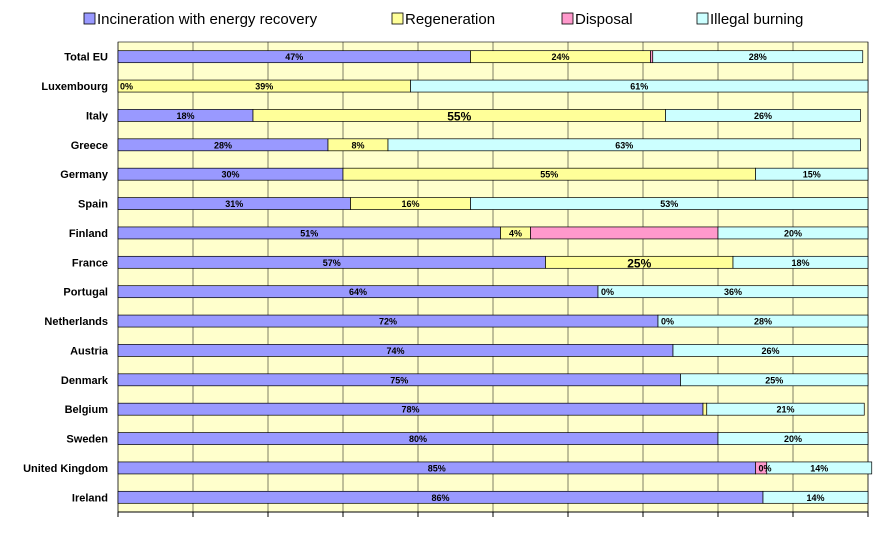  I want to click on category-label-france: France, so click(90, 263).